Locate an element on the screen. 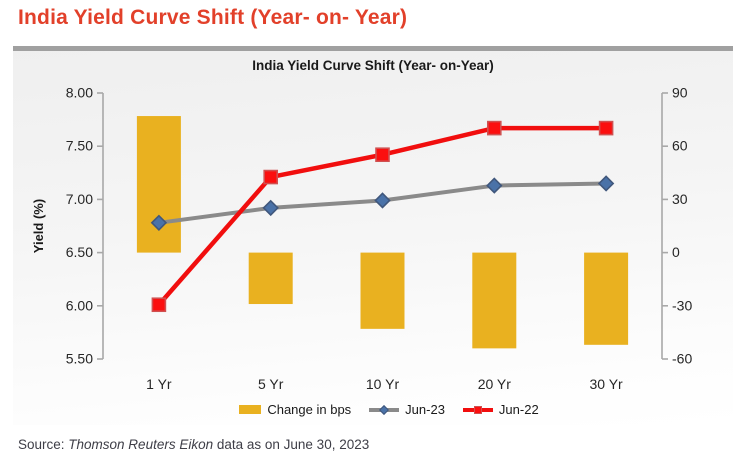  svg-text: 1 Yr is located at coordinates (159, 384).